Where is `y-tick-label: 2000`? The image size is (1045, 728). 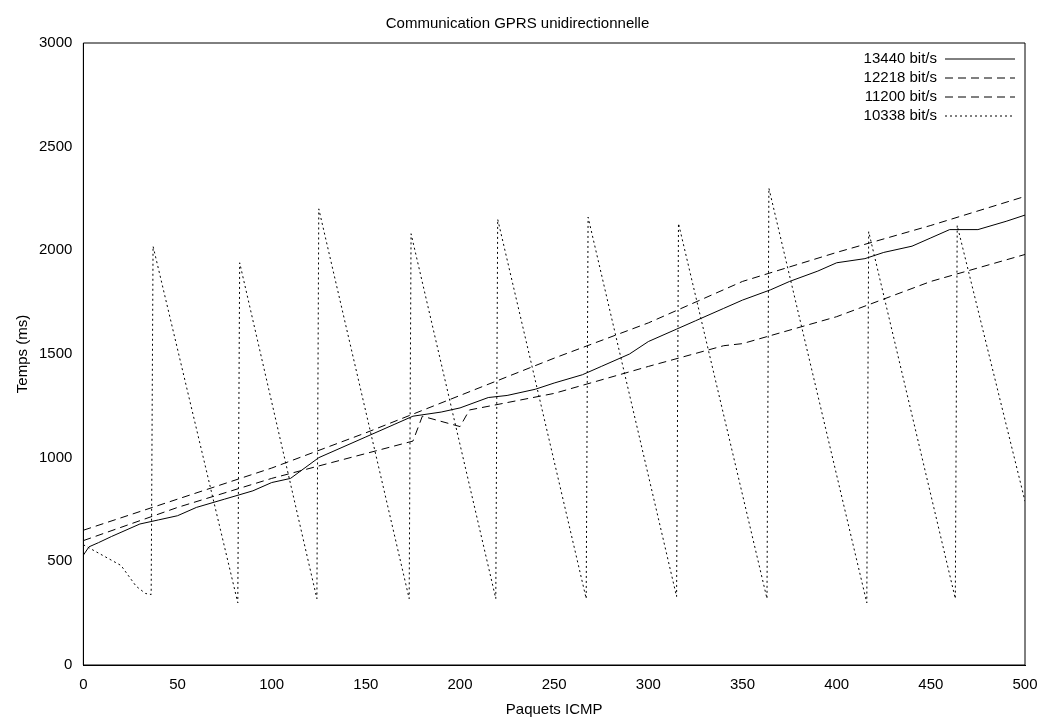 y-tick-label: 2000 is located at coordinates (55, 249).